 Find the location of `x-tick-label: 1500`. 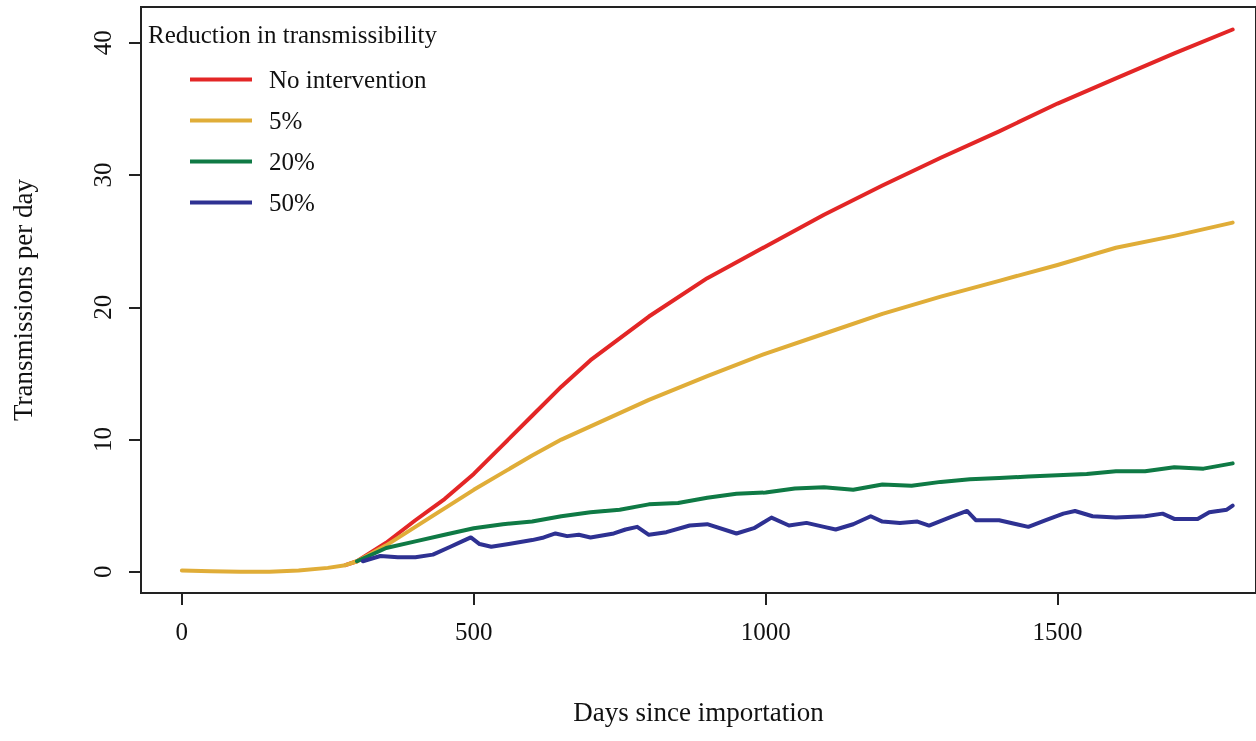

x-tick-label: 1500 is located at coordinates (1057, 631).